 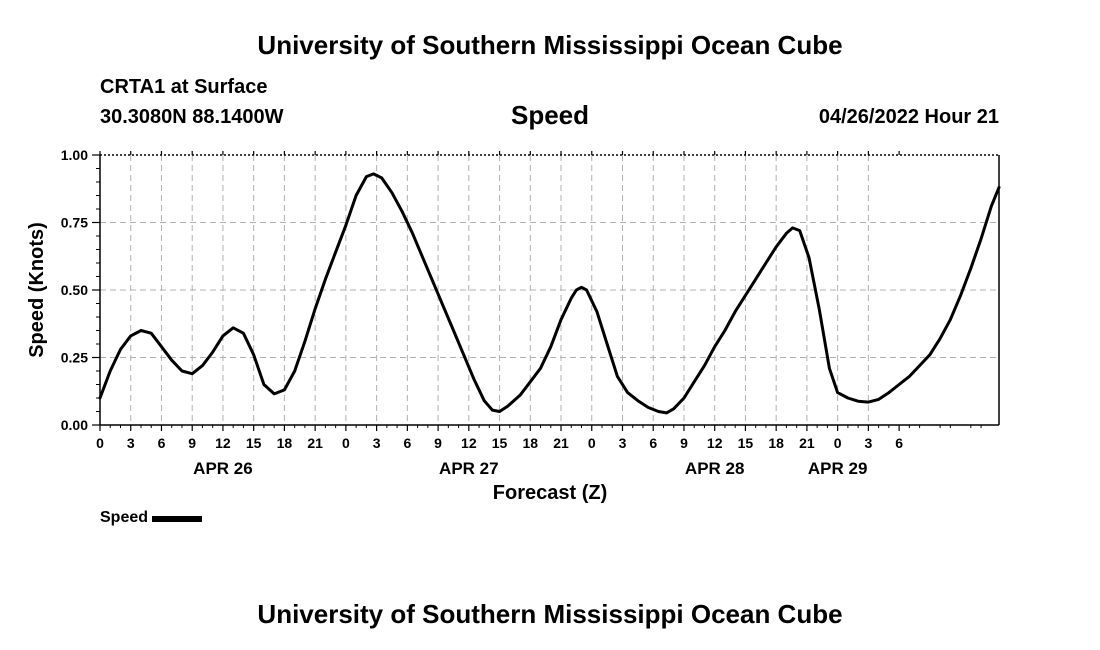 I want to click on y-tick-label: 0.00, so click(x=74, y=425).